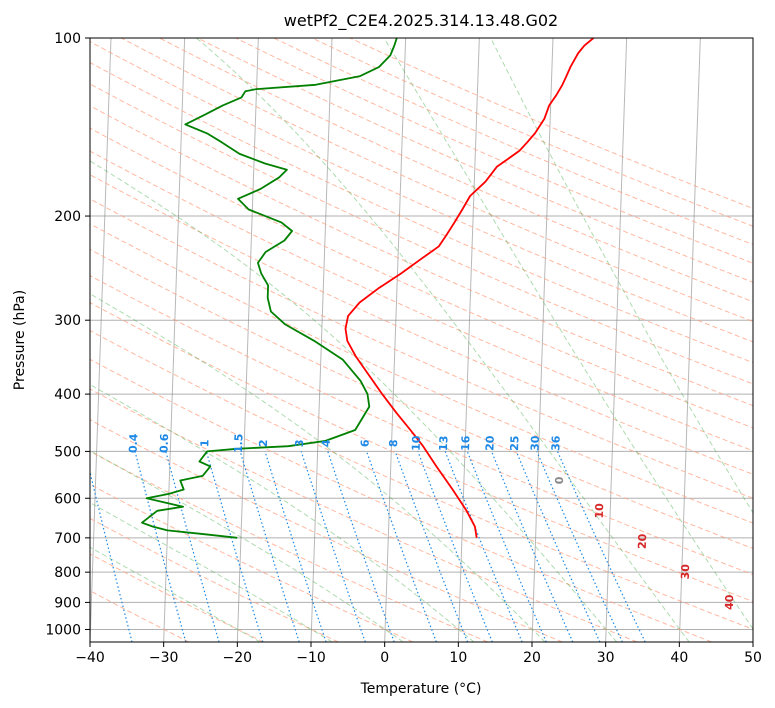  What do you see at coordinates (263, 443) in the screenshot?
I see `mixing-ratio-label: 2` at bounding box center [263, 443].